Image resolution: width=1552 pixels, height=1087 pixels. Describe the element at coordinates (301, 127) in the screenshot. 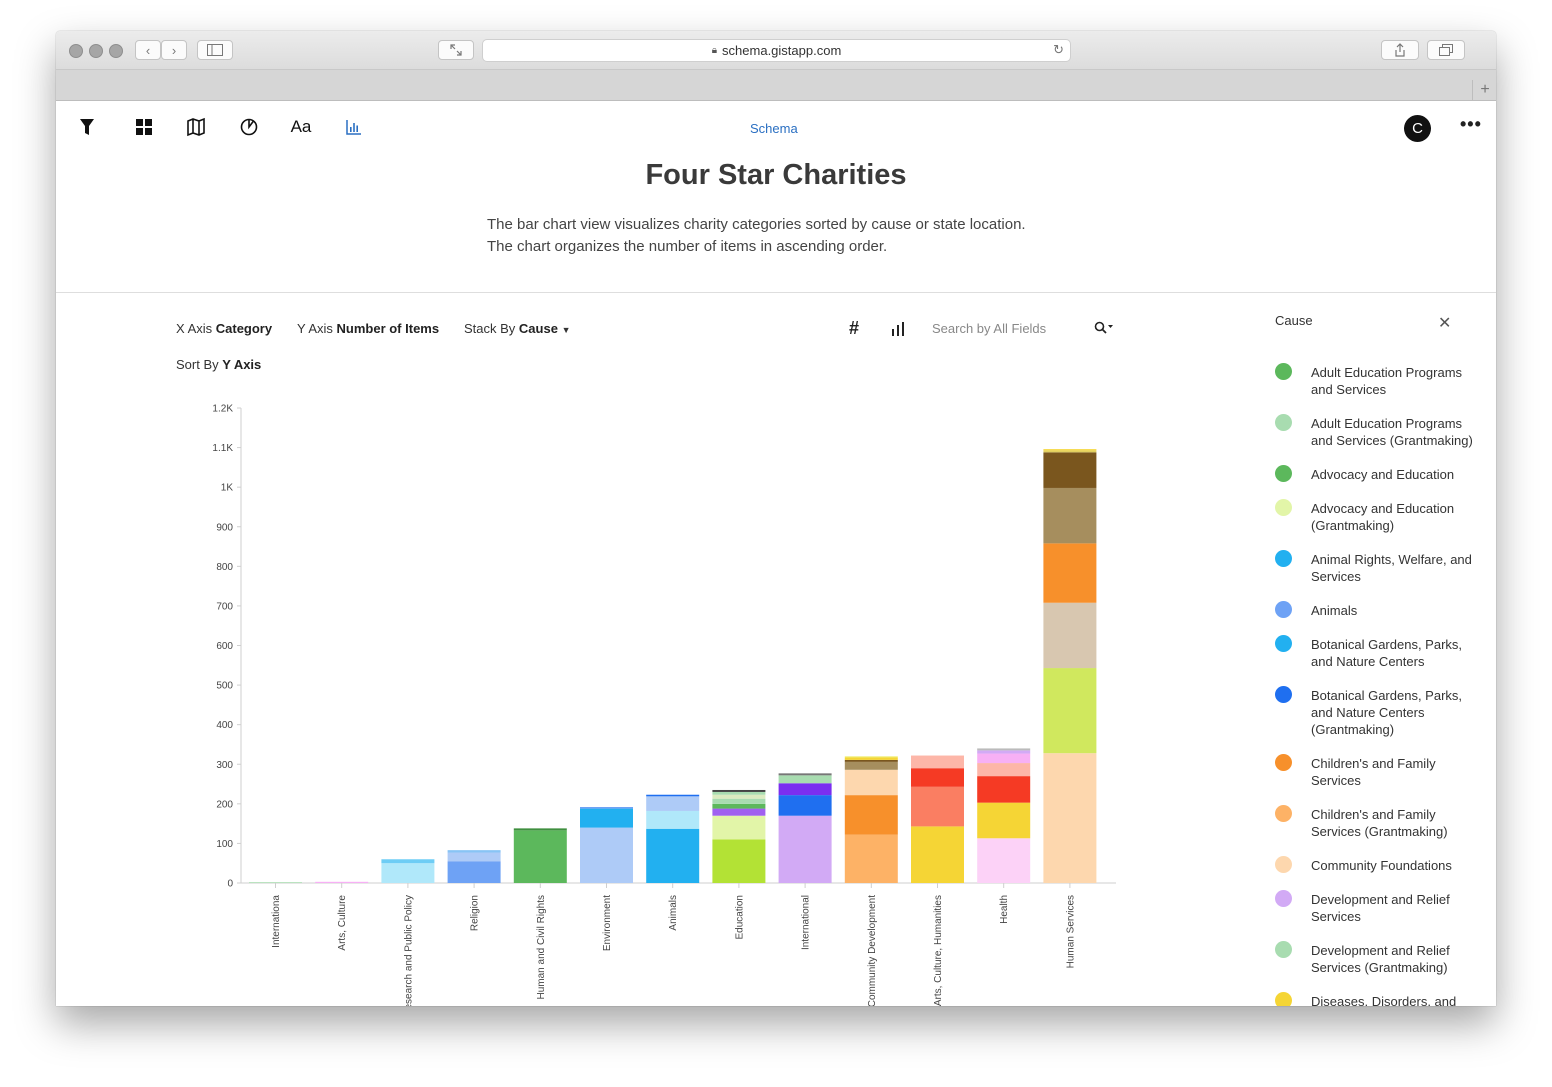

I see `font-settings-button: Aa` at that location.